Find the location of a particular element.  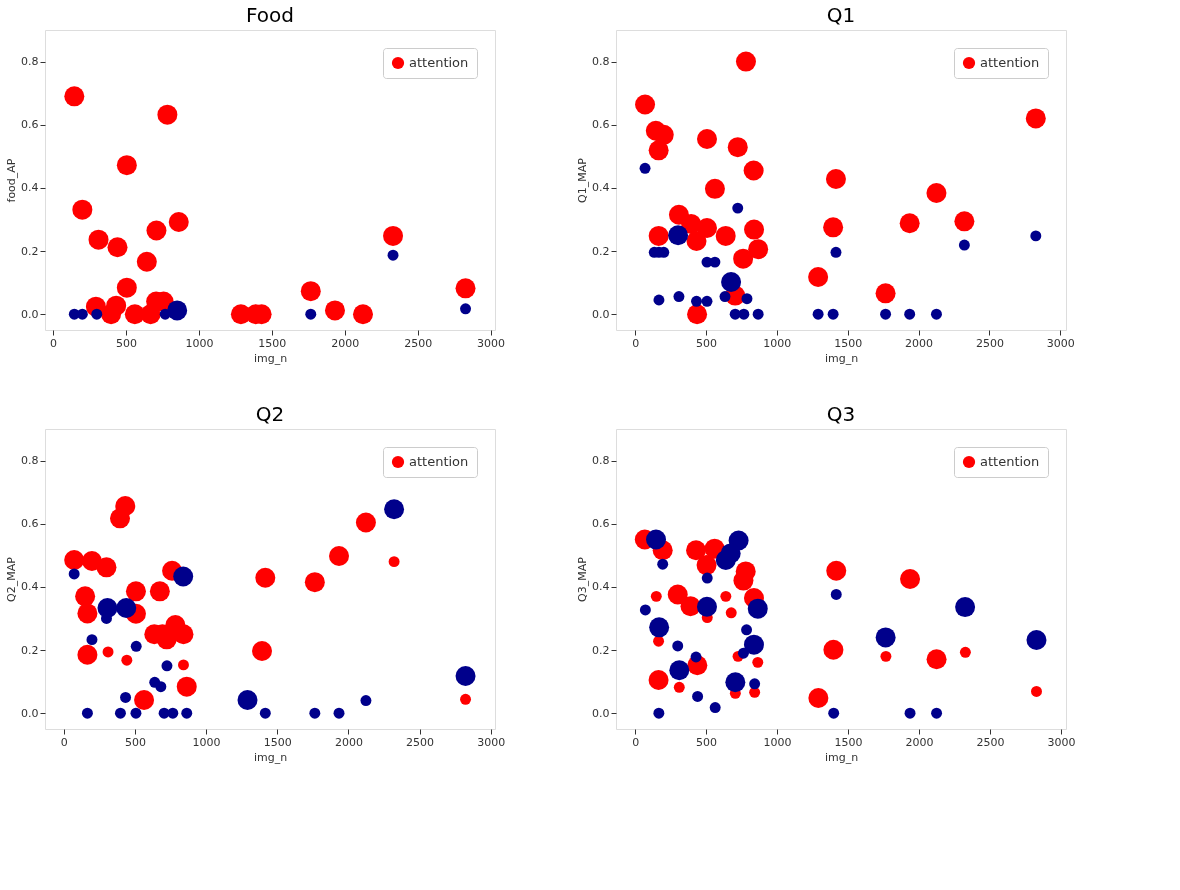

chart-title: Food is located at coordinates (270, 15).